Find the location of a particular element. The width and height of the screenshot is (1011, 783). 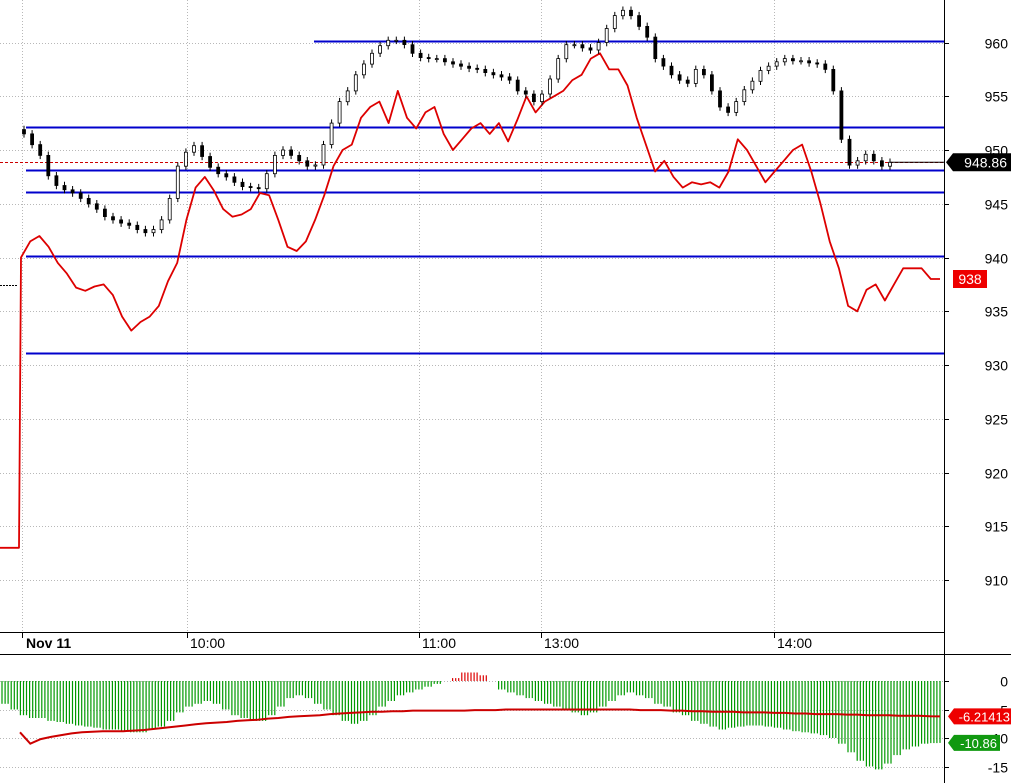

date-label: Nov 11 is located at coordinates (48, 643).